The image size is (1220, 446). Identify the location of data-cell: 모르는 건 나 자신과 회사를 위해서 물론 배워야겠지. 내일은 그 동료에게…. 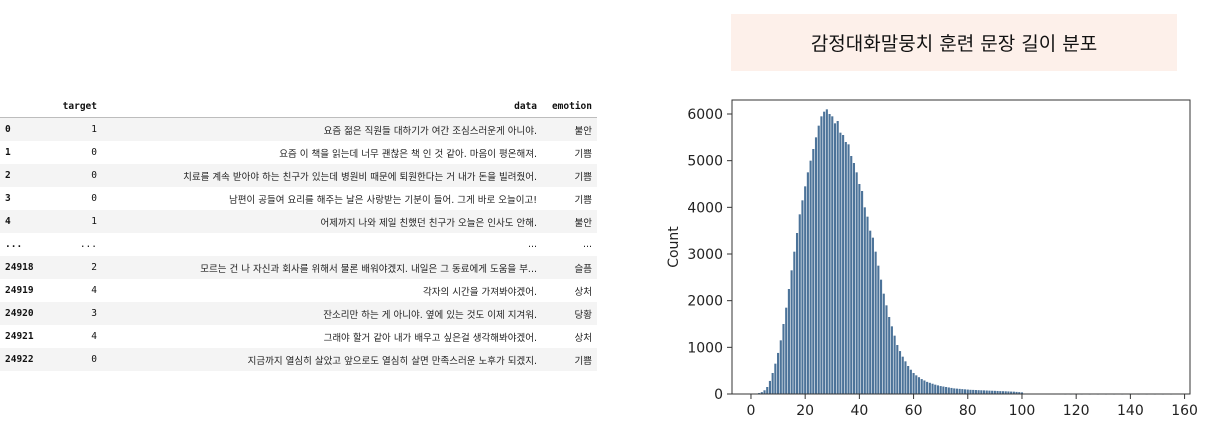
(368, 269).